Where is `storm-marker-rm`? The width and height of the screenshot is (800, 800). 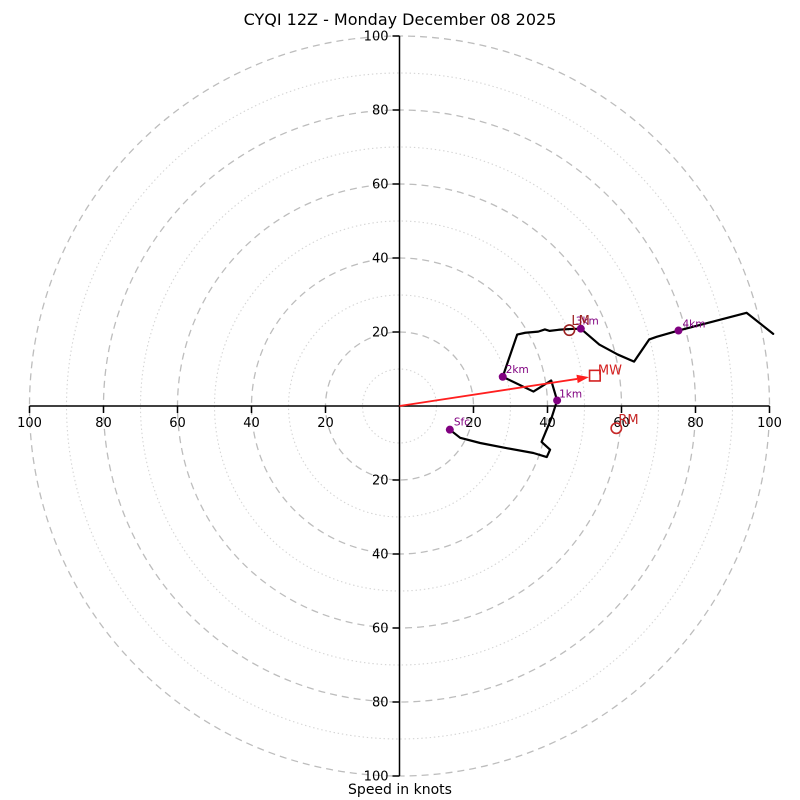
storm-marker-rm is located at coordinates (616, 428).